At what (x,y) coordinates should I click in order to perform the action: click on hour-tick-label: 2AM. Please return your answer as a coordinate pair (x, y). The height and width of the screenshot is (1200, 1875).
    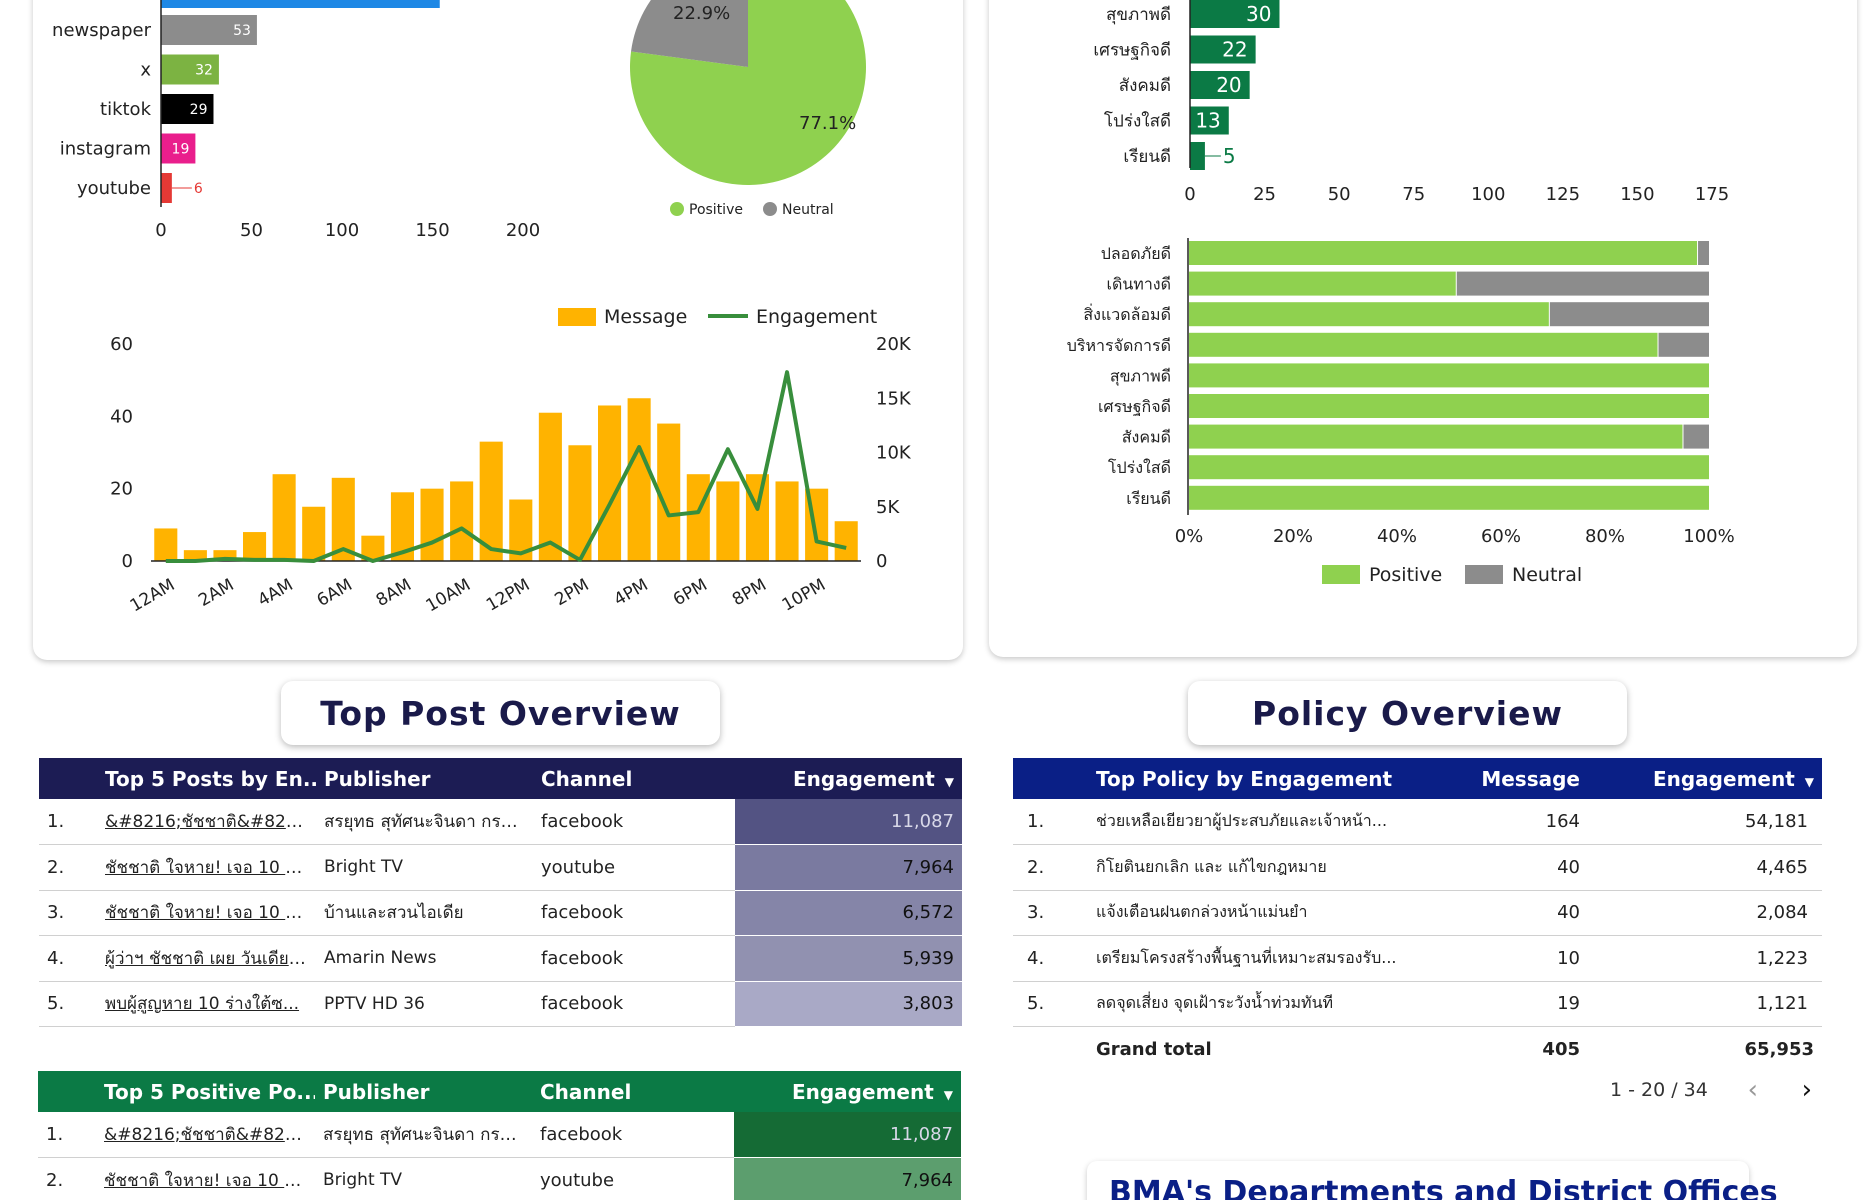
    Looking at the image, I should click on (216, 593).